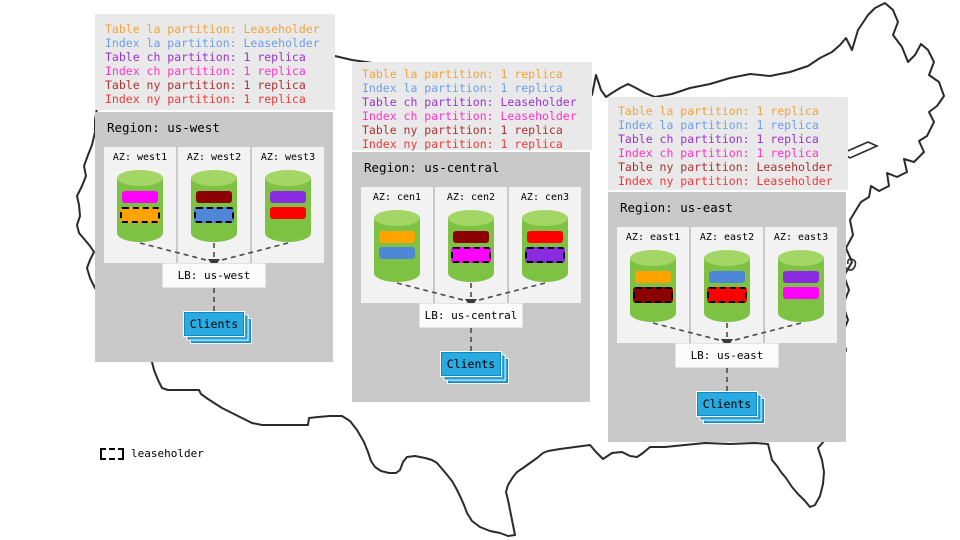 The image size is (960, 540). I want to click on leaseholder-key: leaseholder, so click(152, 453).